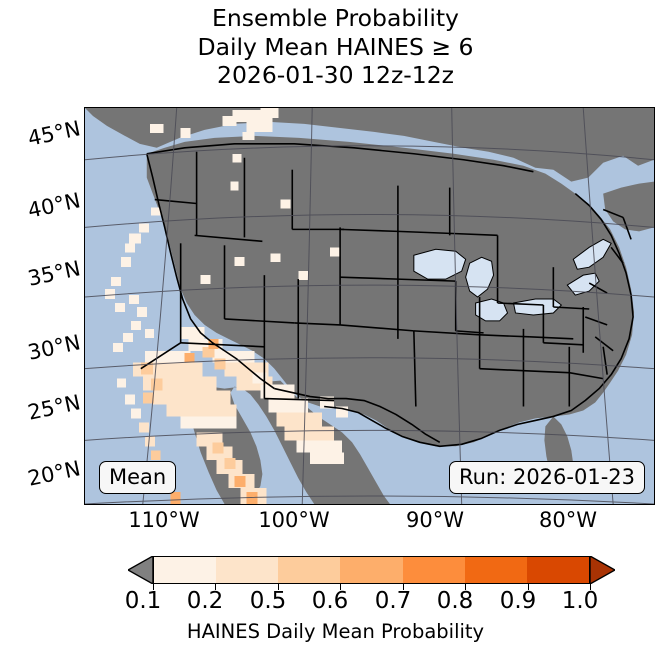 The height and width of the screenshot is (658, 671). What do you see at coordinates (138, 477) in the screenshot?
I see `mean-label-box: Mean` at bounding box center [138, 477].